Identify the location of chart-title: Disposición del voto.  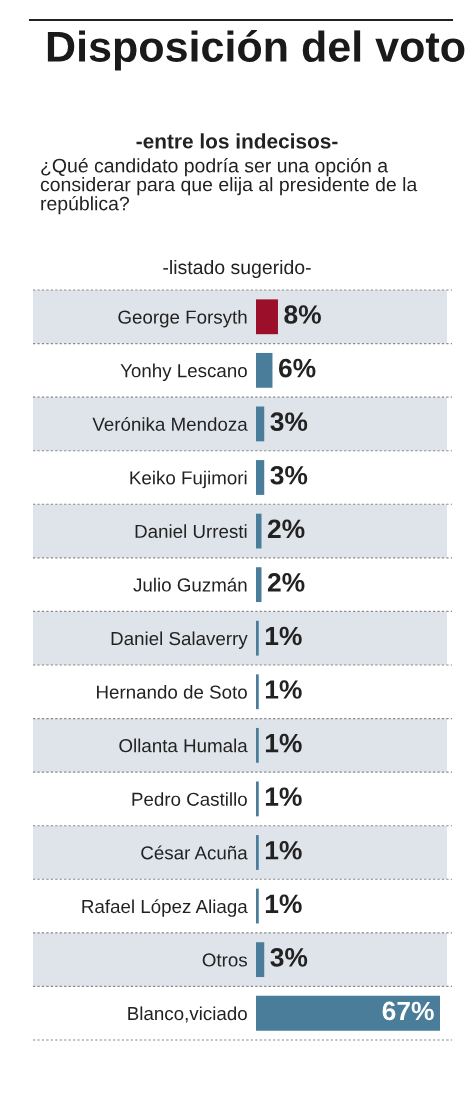
(256, 50).